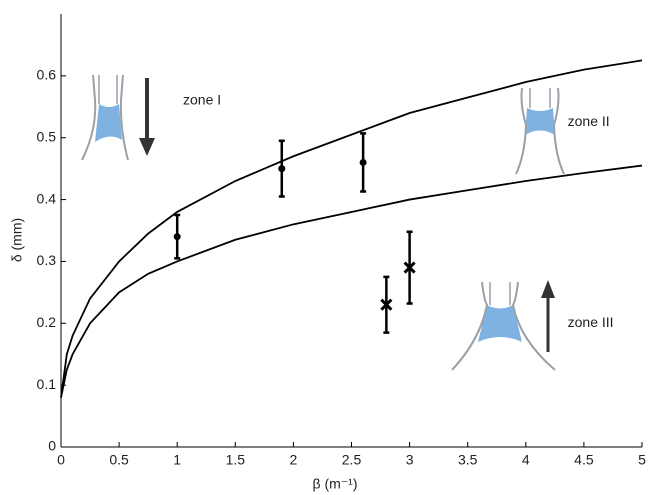 The width and height of the screenshot is (650, 495). Describe the element at coordinates (236, 460) in the screenshot. I see `x-tick-label: 1.5` at that location.